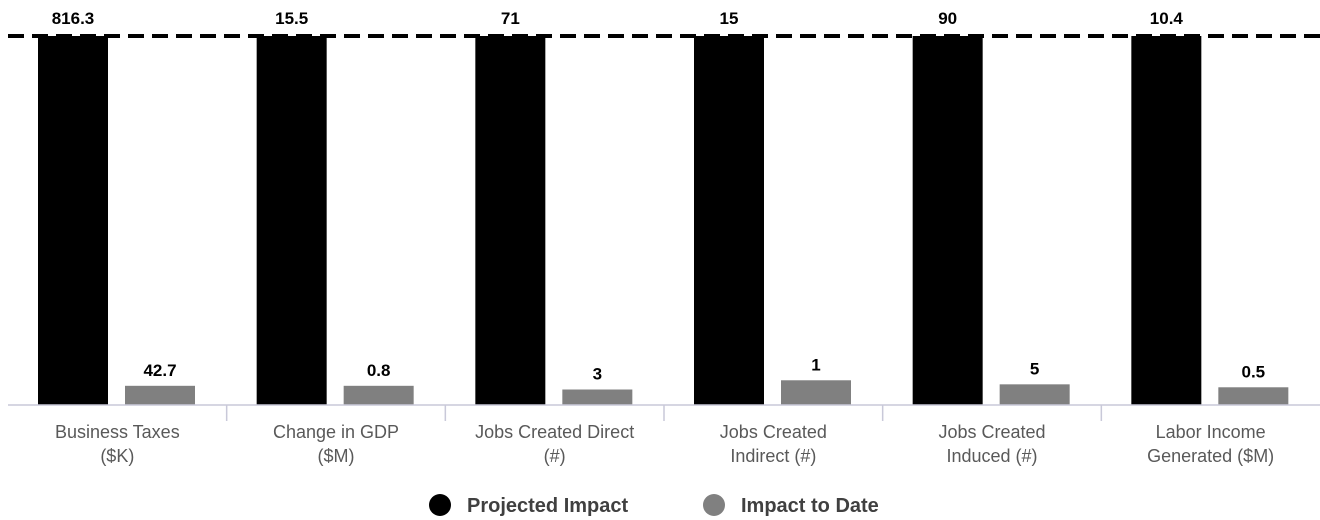  Describe the element at coordinates (729, 18) in the screenshot. I see `value-label-projected-3: 15` at that location.